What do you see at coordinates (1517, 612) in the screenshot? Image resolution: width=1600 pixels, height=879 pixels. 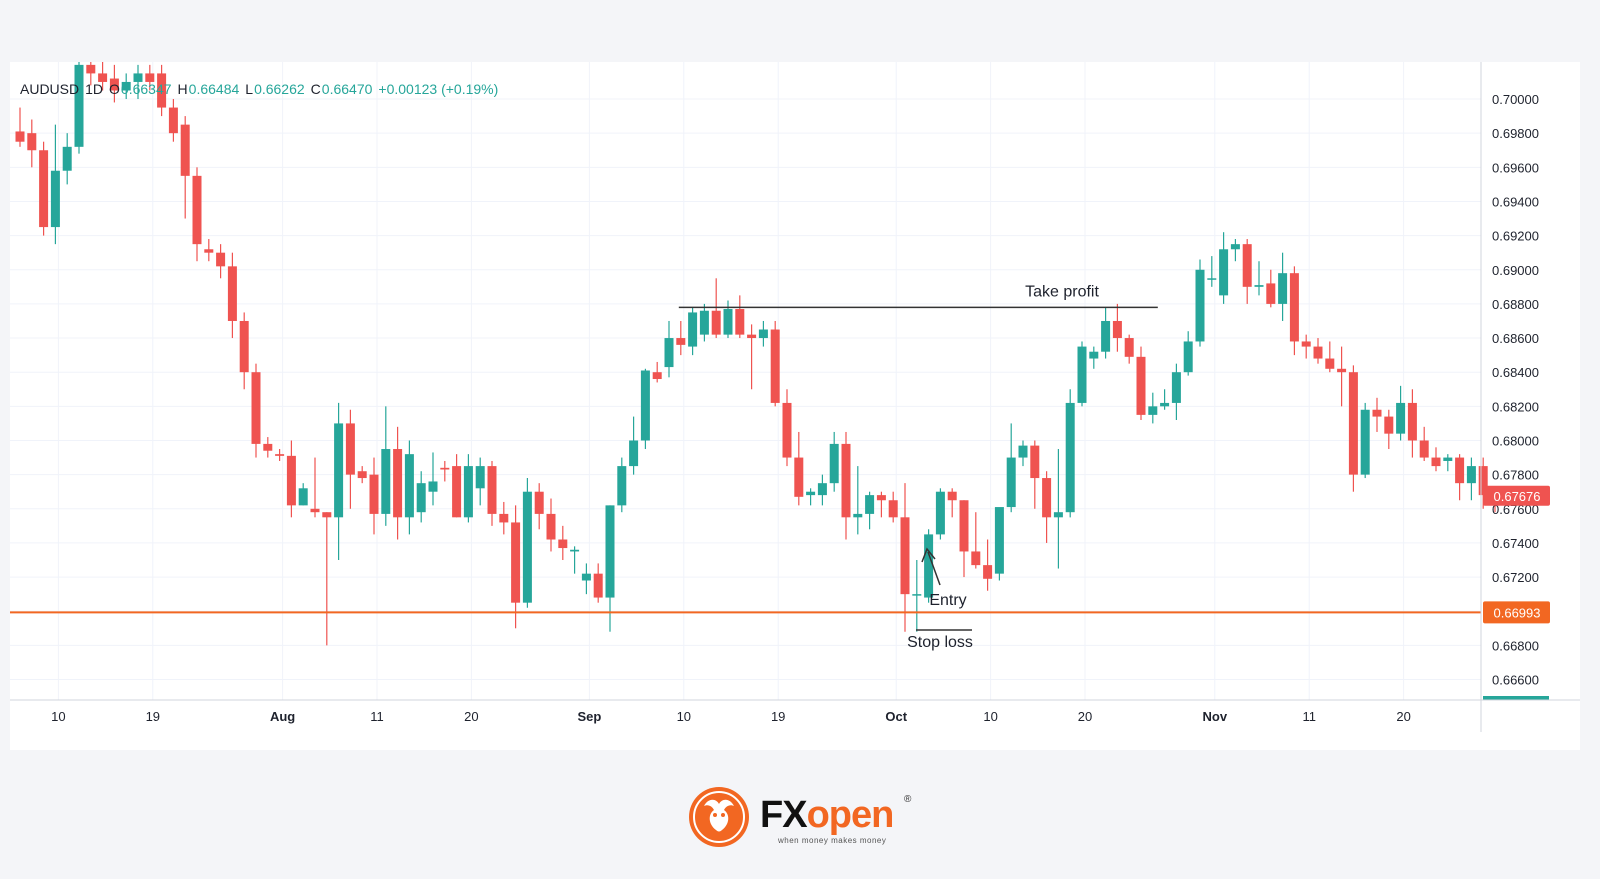 I see `level-price-text: 0.66993` at bounding box center [1517, 612].